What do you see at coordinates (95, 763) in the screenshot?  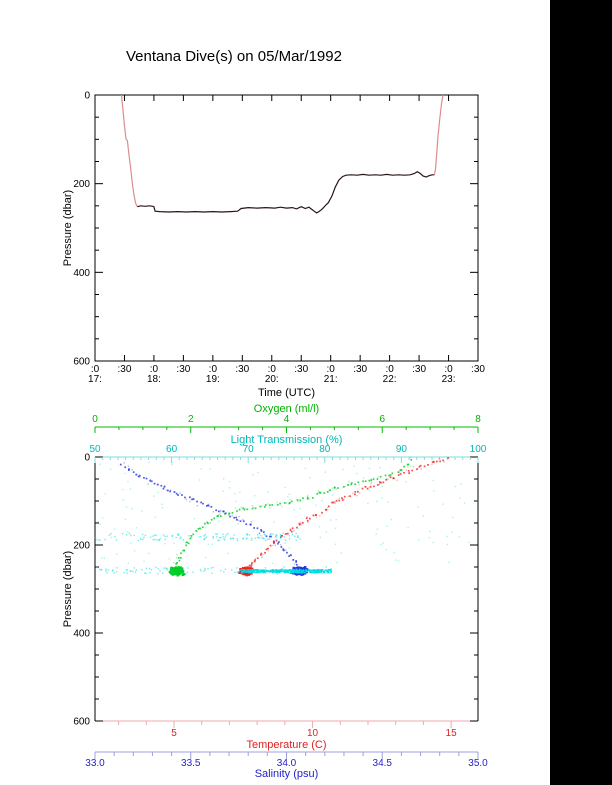 I see `svg-text: 33.0` at bounding box center [95, 763].